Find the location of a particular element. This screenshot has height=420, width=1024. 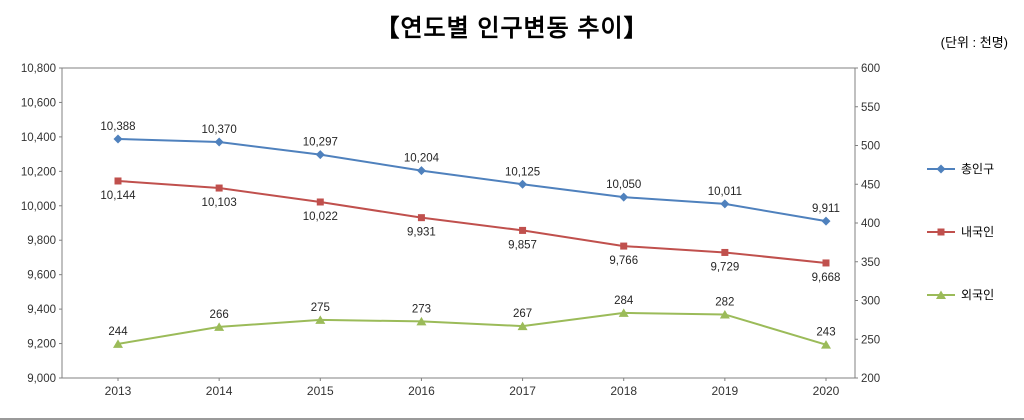

data-label: 9,857 is located at coordinates (522, 245).